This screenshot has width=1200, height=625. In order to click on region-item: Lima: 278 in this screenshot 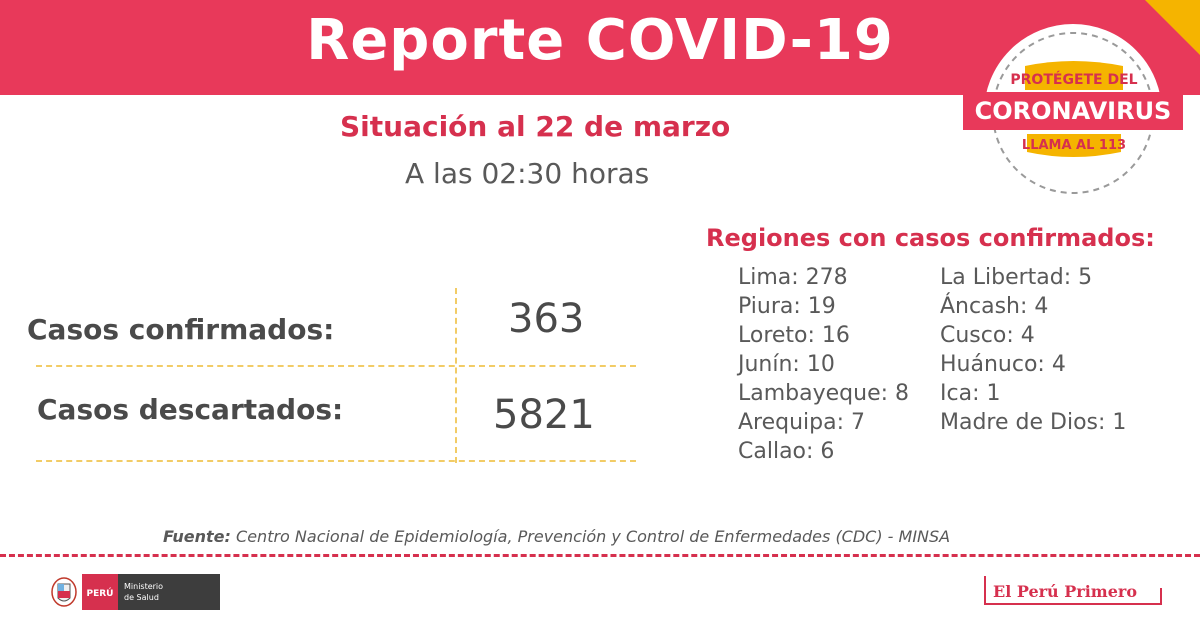, I will do `click(793, 277)`.